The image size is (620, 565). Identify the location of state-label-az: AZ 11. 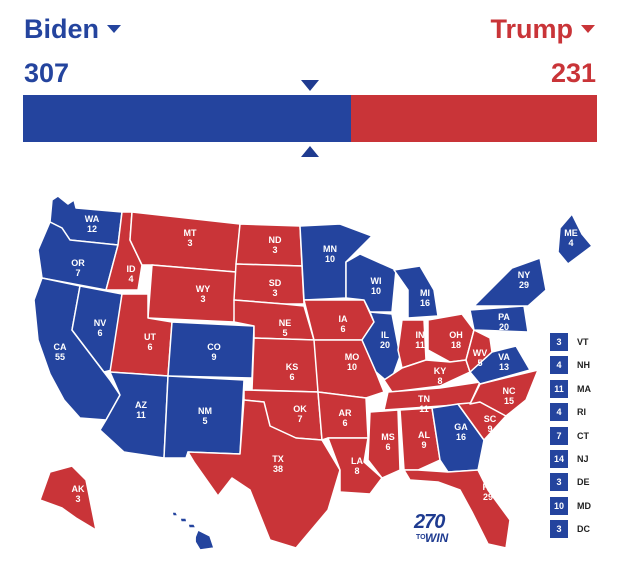
(141, 410).